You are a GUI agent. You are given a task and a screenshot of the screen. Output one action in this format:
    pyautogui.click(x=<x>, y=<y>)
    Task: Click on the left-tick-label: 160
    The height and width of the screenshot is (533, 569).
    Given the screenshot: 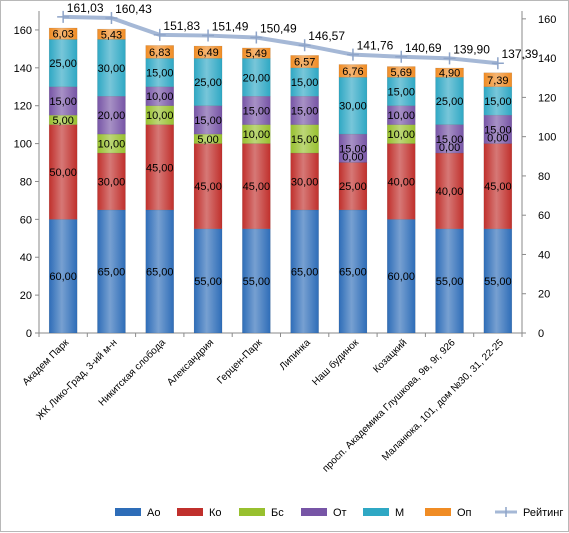 What is the action you would take?
    pyautogui.click(x=23, y=31)
    